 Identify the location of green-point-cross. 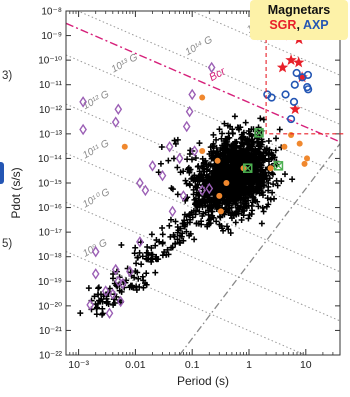
(278, 166).